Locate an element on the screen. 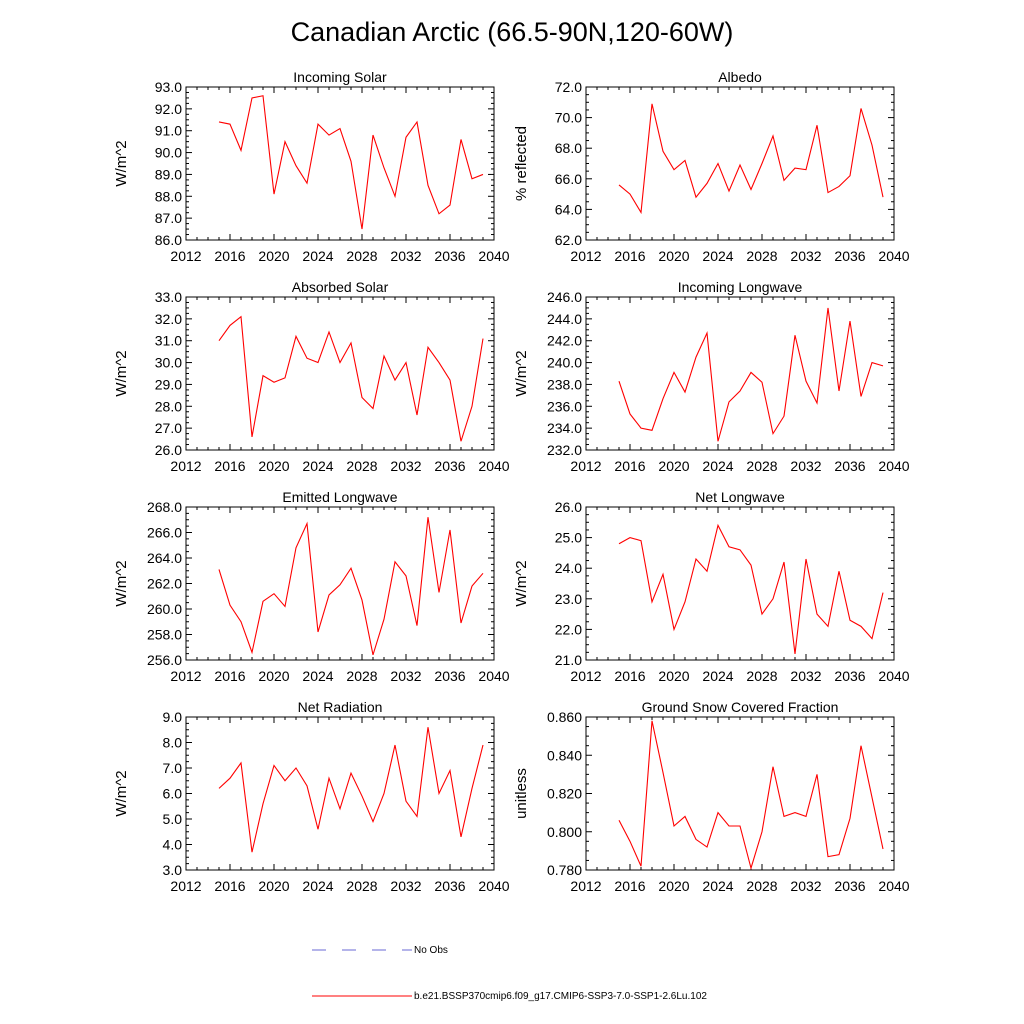 The width and height of the screenshot is (1024, 1024). net-radiation-x-tick-label: 2020 is located at coordinates (273, 886).